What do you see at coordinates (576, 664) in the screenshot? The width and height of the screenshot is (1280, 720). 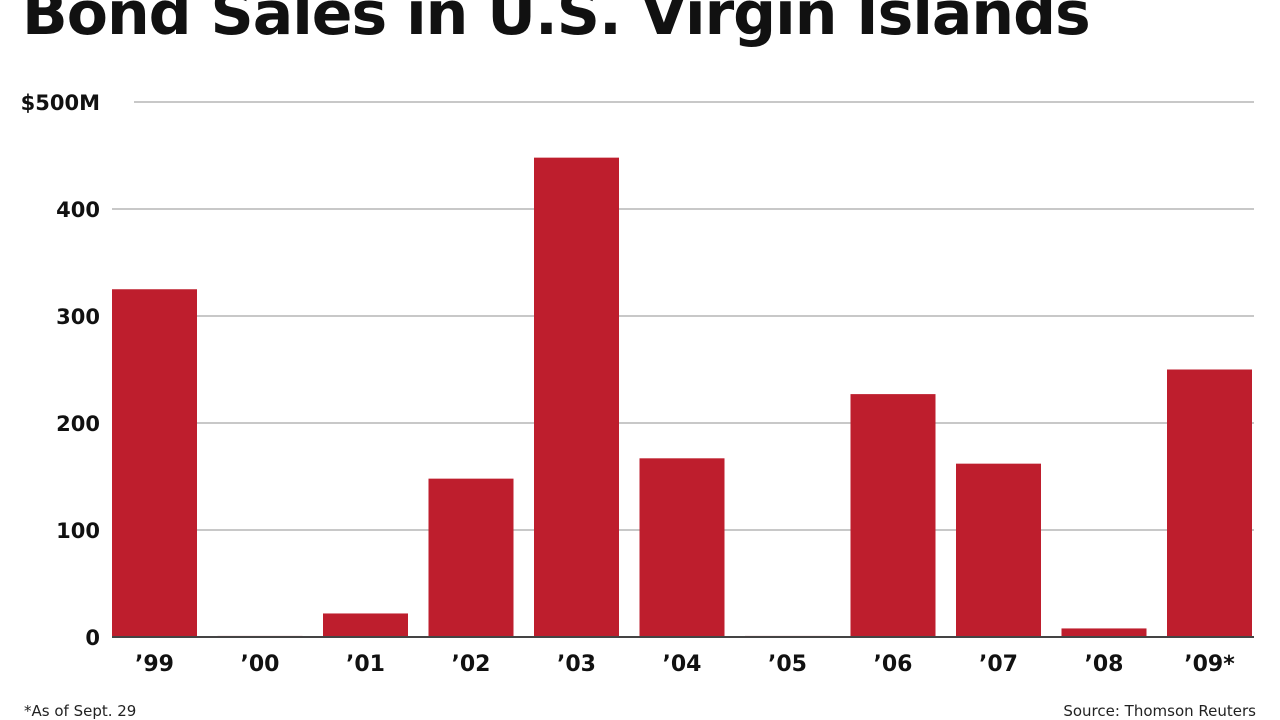 I see `x-tick-label: ’03` at bounding box center [576, 664].